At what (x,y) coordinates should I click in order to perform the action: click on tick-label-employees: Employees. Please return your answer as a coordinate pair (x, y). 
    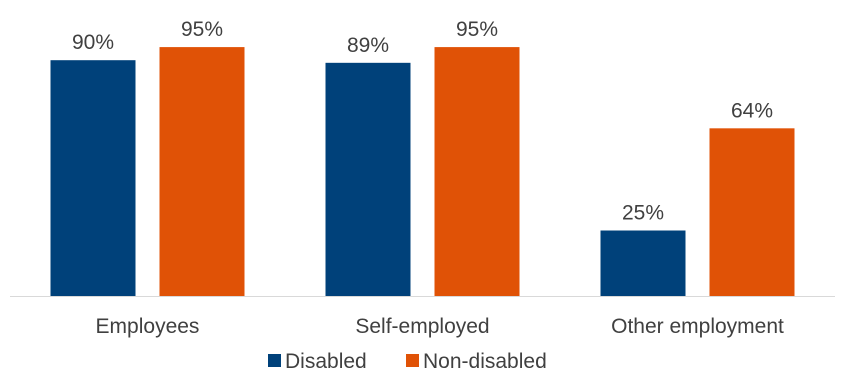
    Looking at the image, I should click on (148, 326).